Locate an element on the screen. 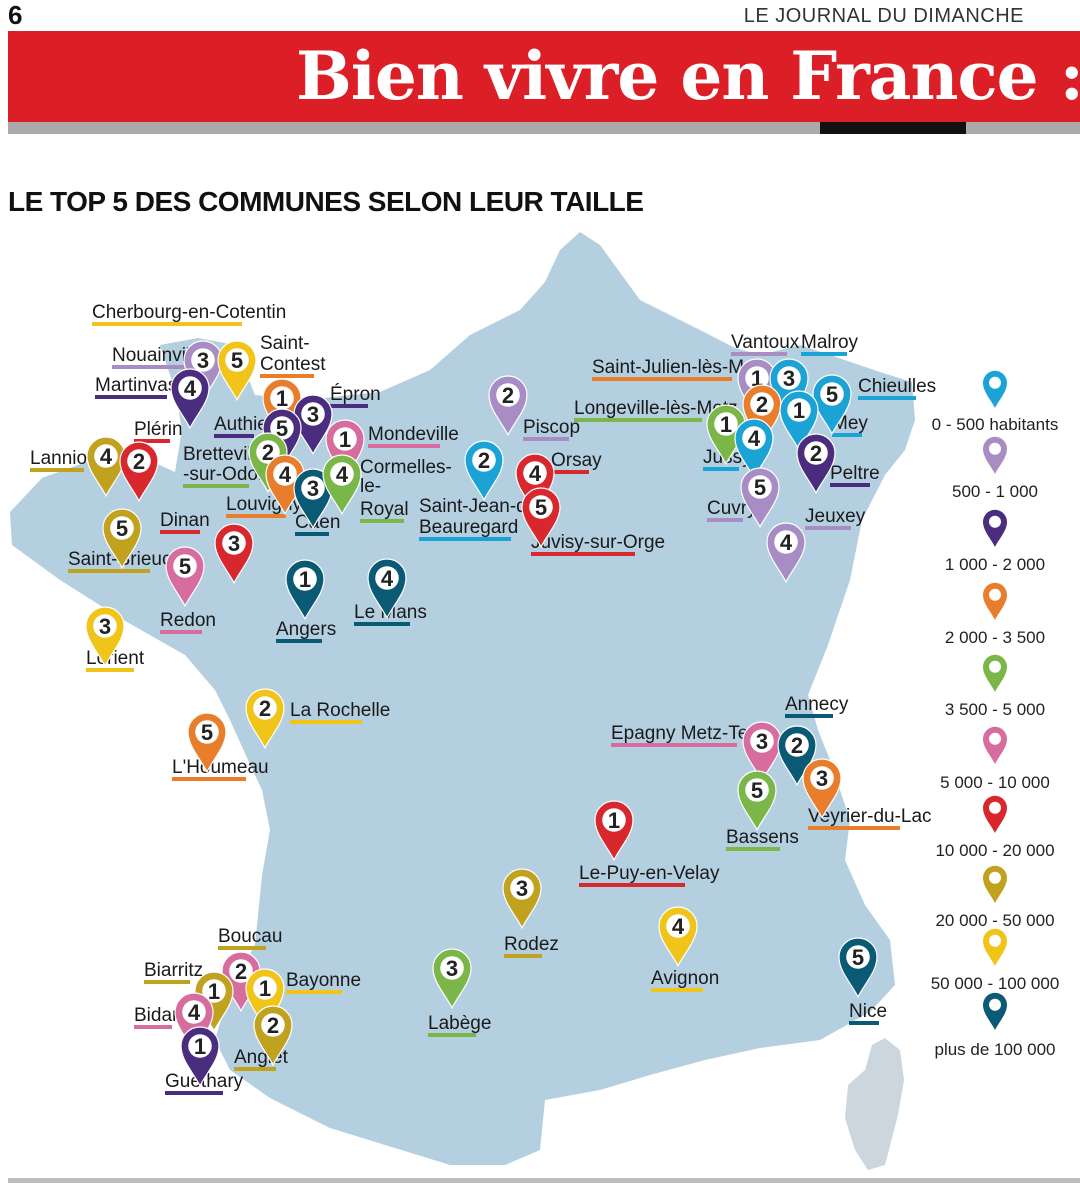  place-name: Bretteville is located at coordinates (224, 454).